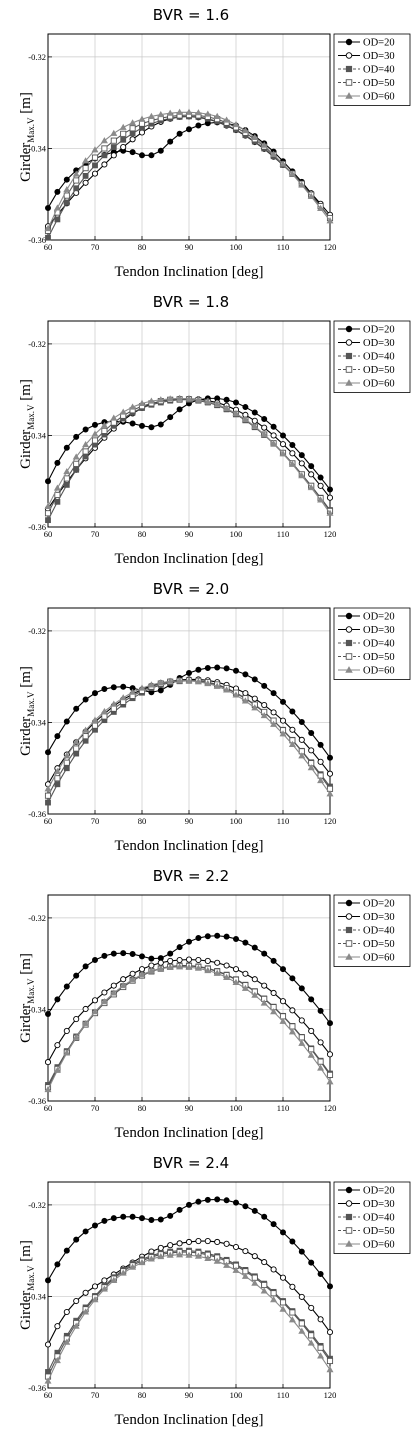 The width and height of the screenshot is (413, 1444). Describe the element at coordinates (379, 1218) in the screenshot. I see `legend-label: OD=40` at that location.